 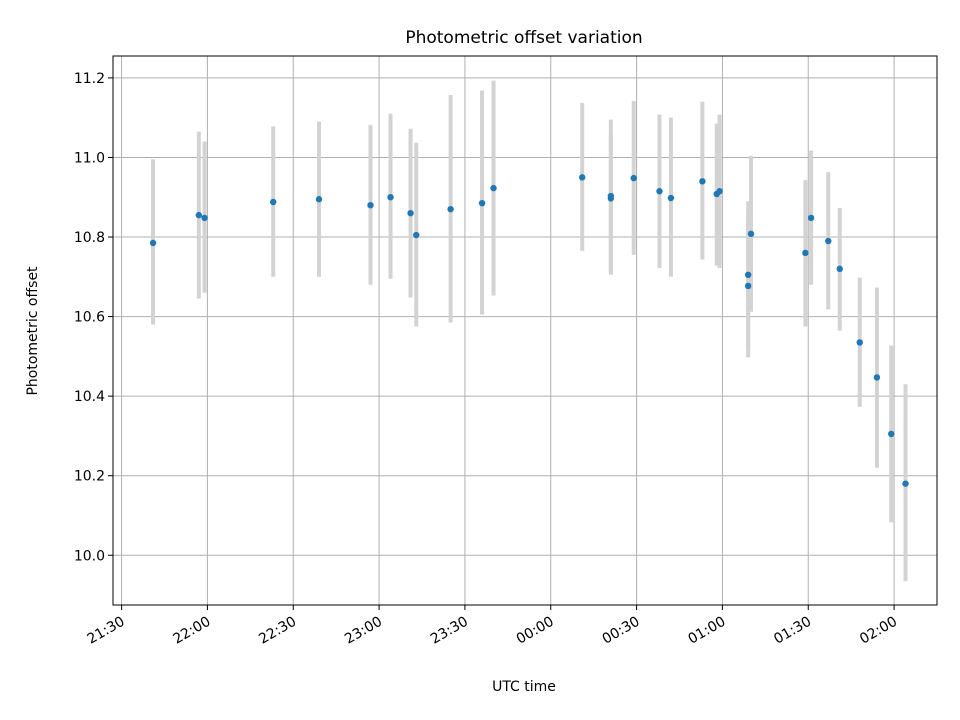 I want to click on y-tick-label: 11.2, so click(x=89, y=79).